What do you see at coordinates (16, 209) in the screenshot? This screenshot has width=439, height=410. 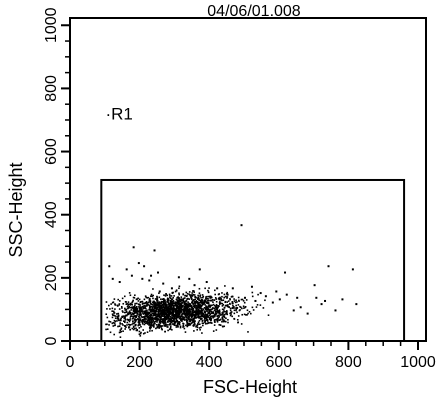 I see `y-axis-label: SSC-Height` at bounding box center [16, 209].